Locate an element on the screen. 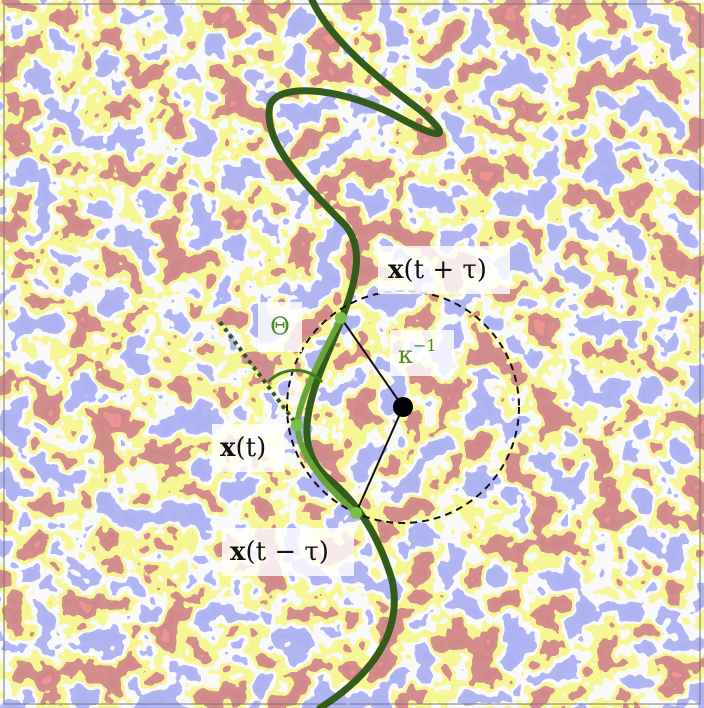 The height and width of the screenshot is (708, 704). label-past: x(t − τ) is located at coordinates (279, 552).